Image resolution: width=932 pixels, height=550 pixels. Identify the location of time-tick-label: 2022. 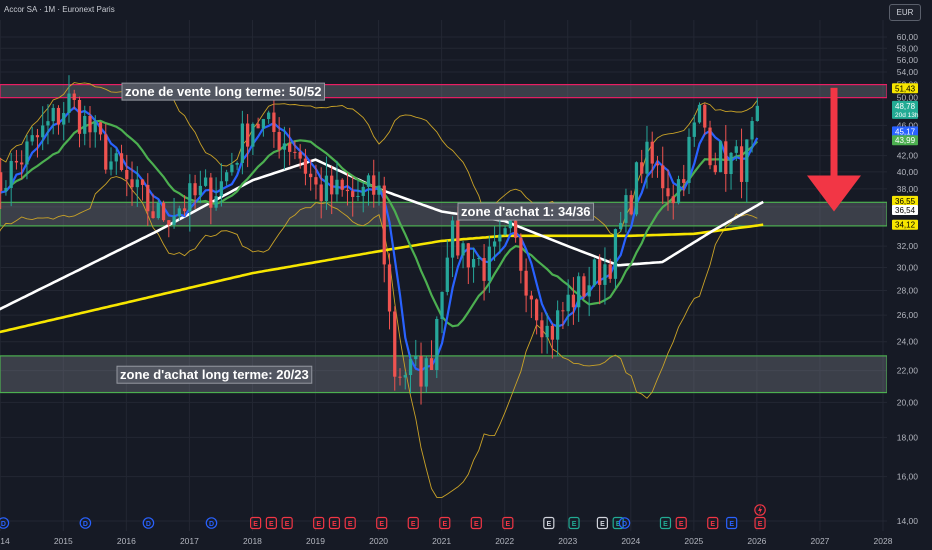
(504, 541).